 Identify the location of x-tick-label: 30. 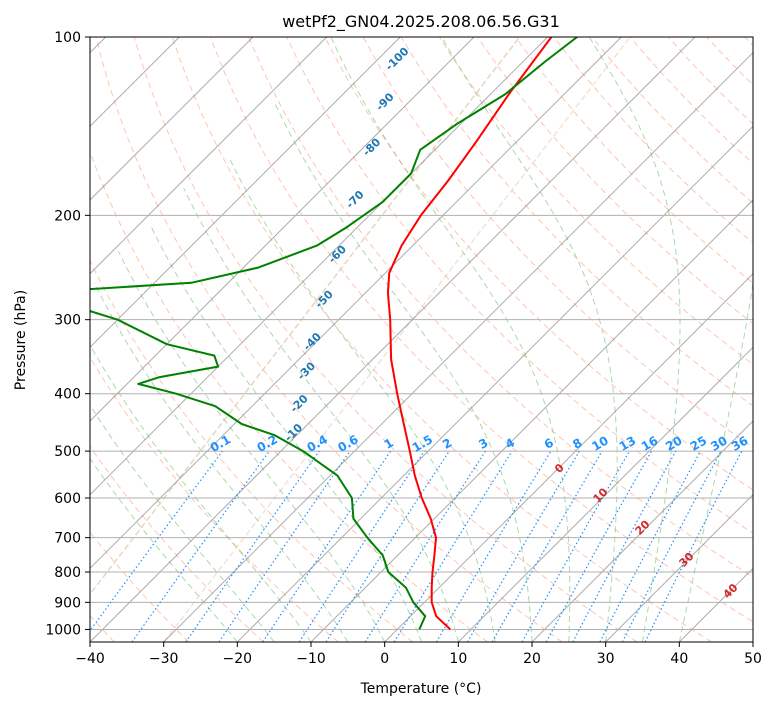
(606, 659).